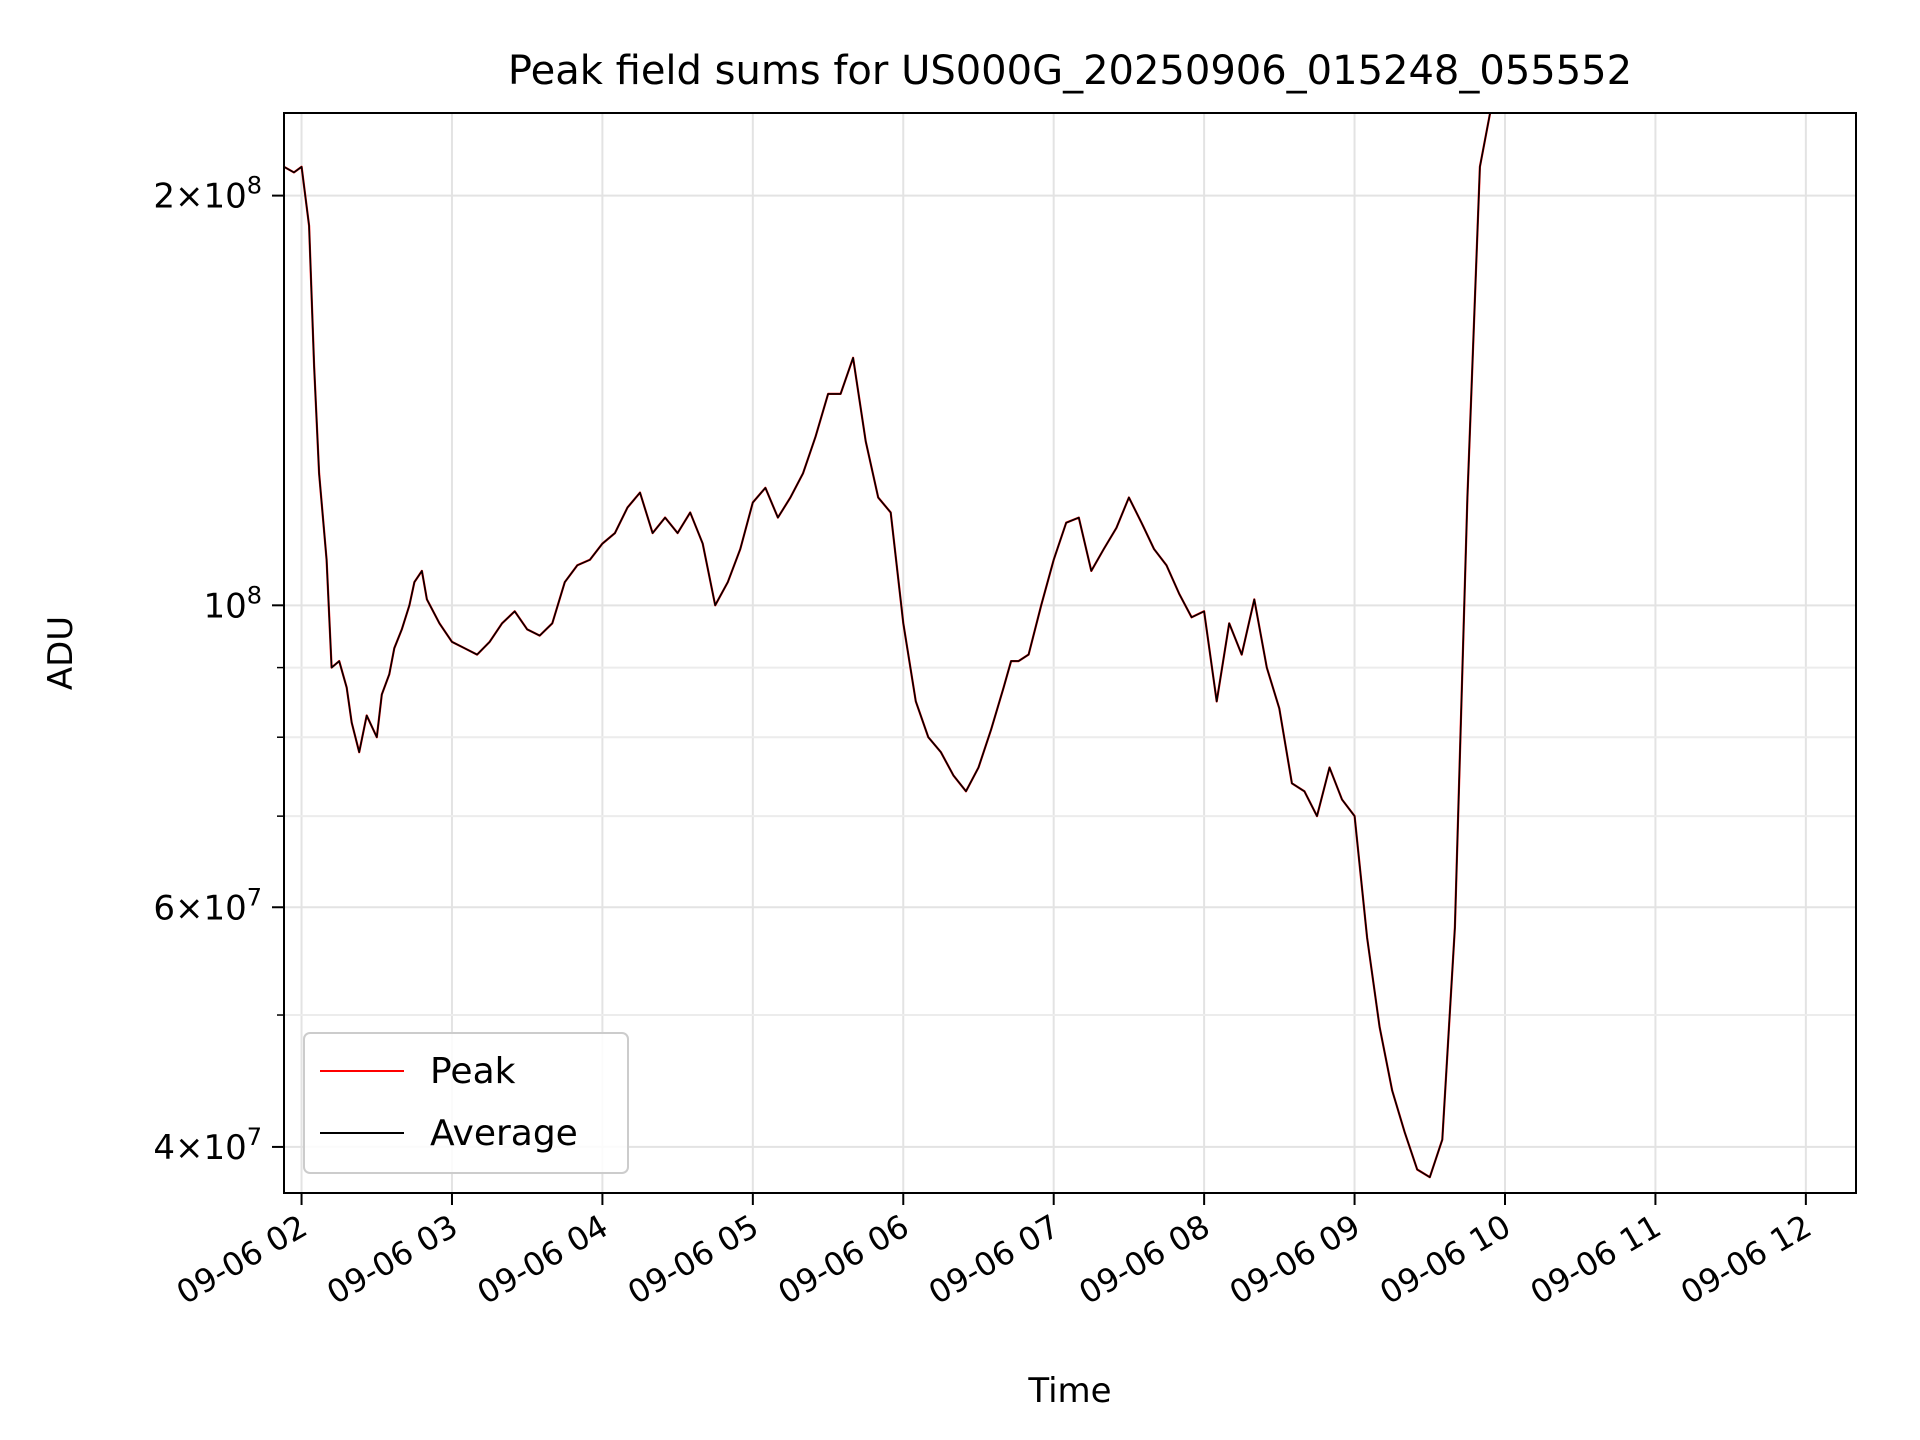  Describe the element at coordinates (232, 603) in the screenshot. I see `y-tick-label: 108` at that location.